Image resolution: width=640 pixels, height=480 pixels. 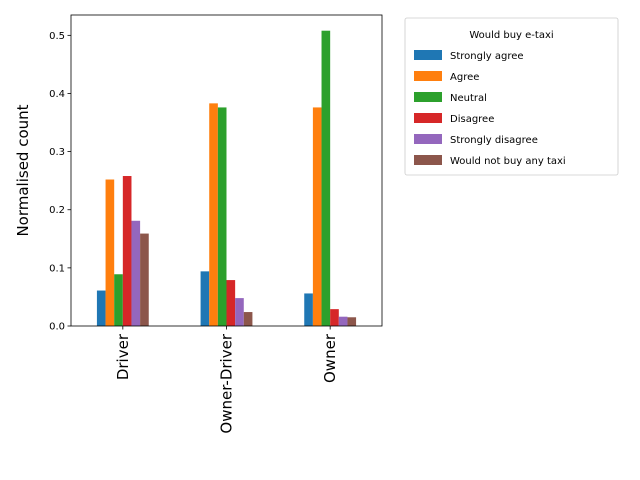 What do you see at coordinates (227, 383) in the screenshot?
I see `x-category-label: Owner-Driver` at bounding box center [227, 383].